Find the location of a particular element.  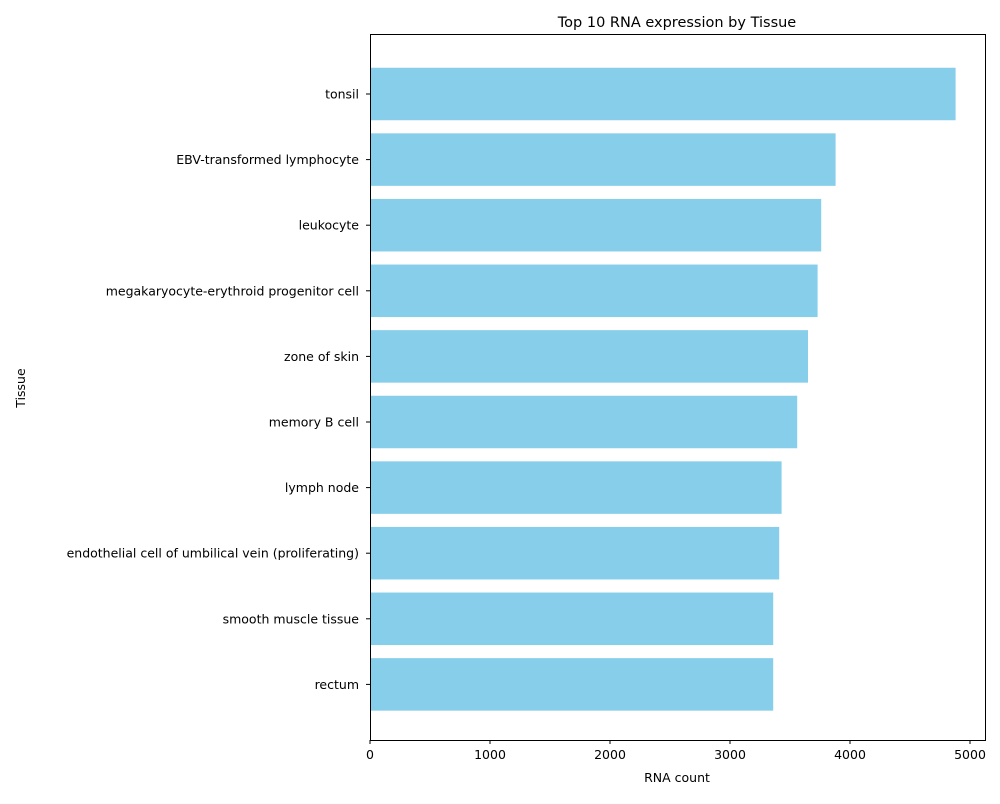

category-label: tonsil is located at coordinates (342, 94).